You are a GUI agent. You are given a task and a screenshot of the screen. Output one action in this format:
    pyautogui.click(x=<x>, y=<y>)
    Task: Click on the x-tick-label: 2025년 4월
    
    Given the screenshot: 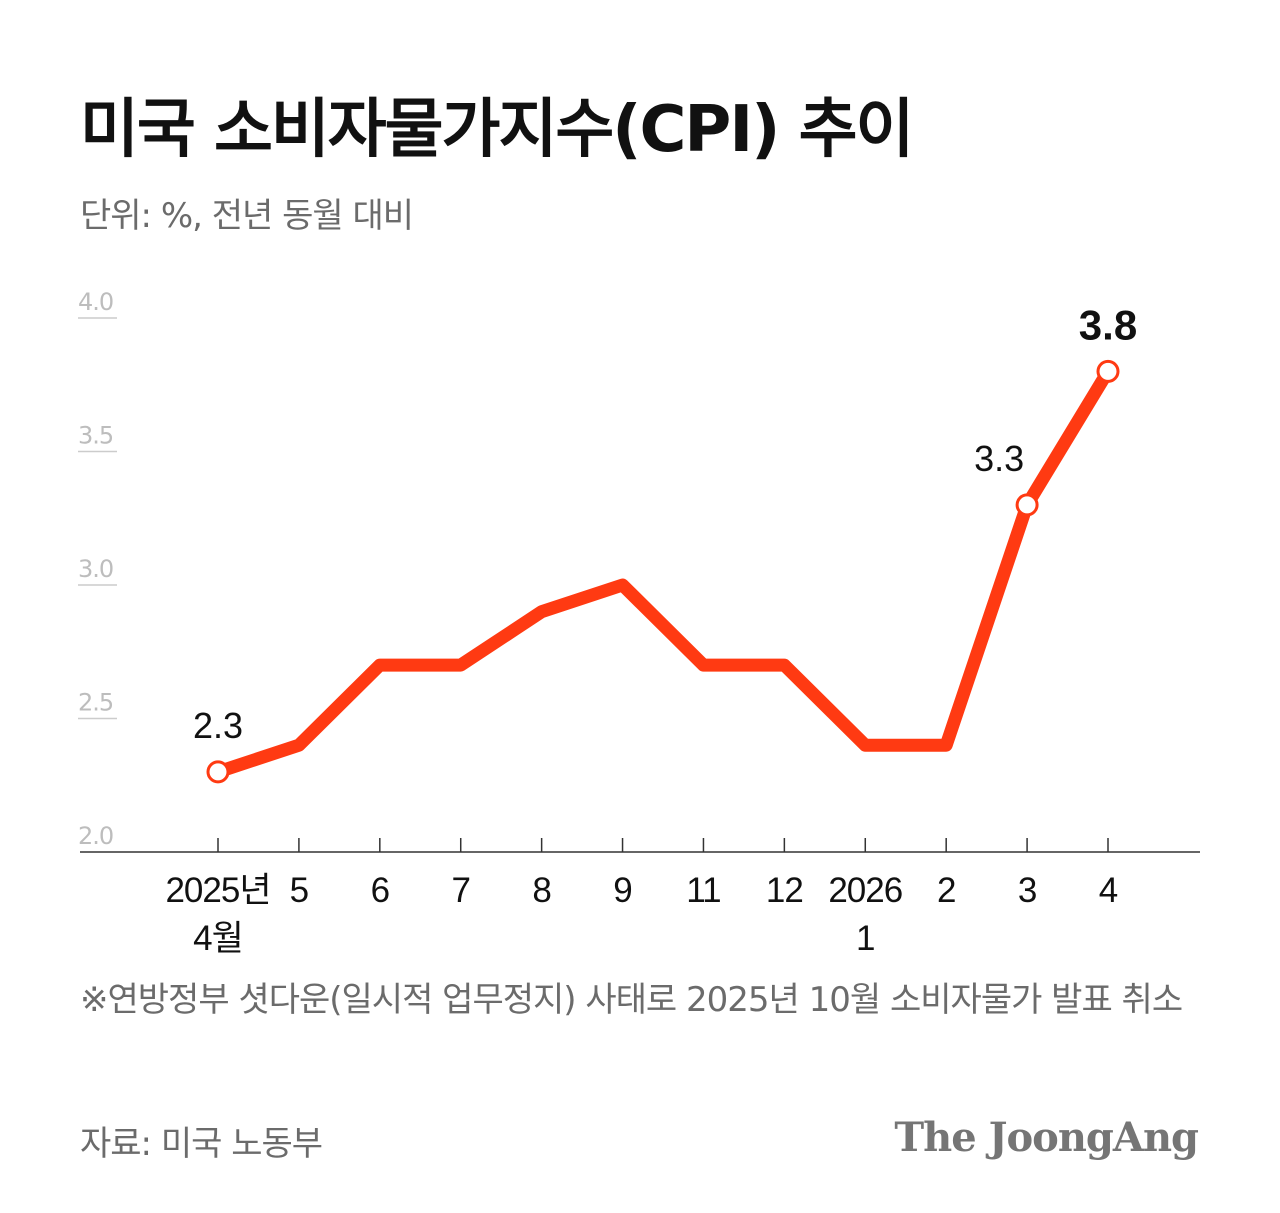 What is the action you would take?
    pyautogui.click(x=217, y=914)
    